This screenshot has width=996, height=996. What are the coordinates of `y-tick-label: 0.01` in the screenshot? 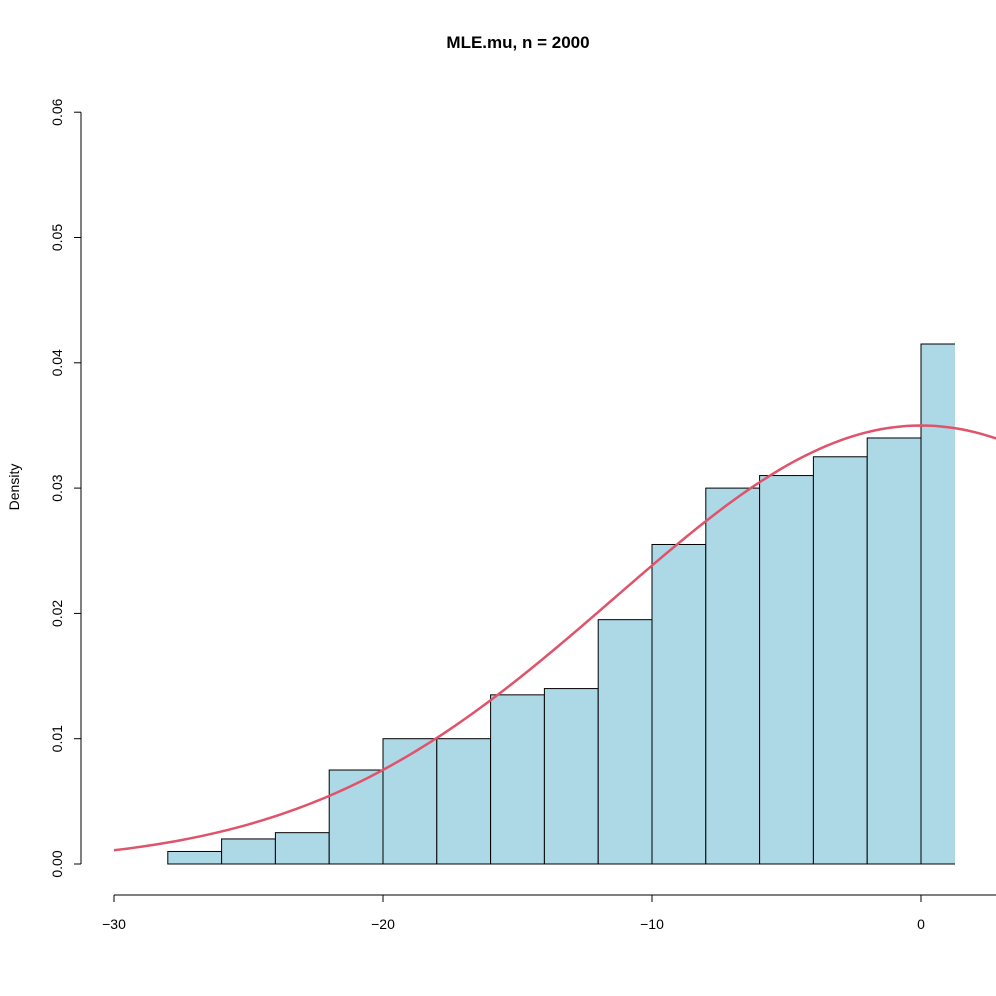 It's located at (57, 738).